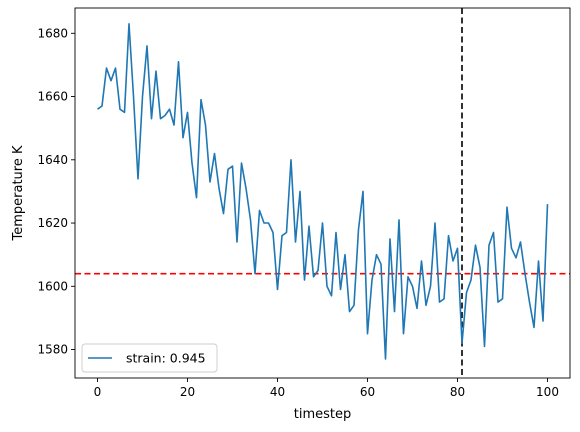 The height and width of the screenshot is (432, 580). What do you see at coordinates (98, 392) in the screenshot?
I see `x-tick-label: 0` at bounding box center [98, 392].